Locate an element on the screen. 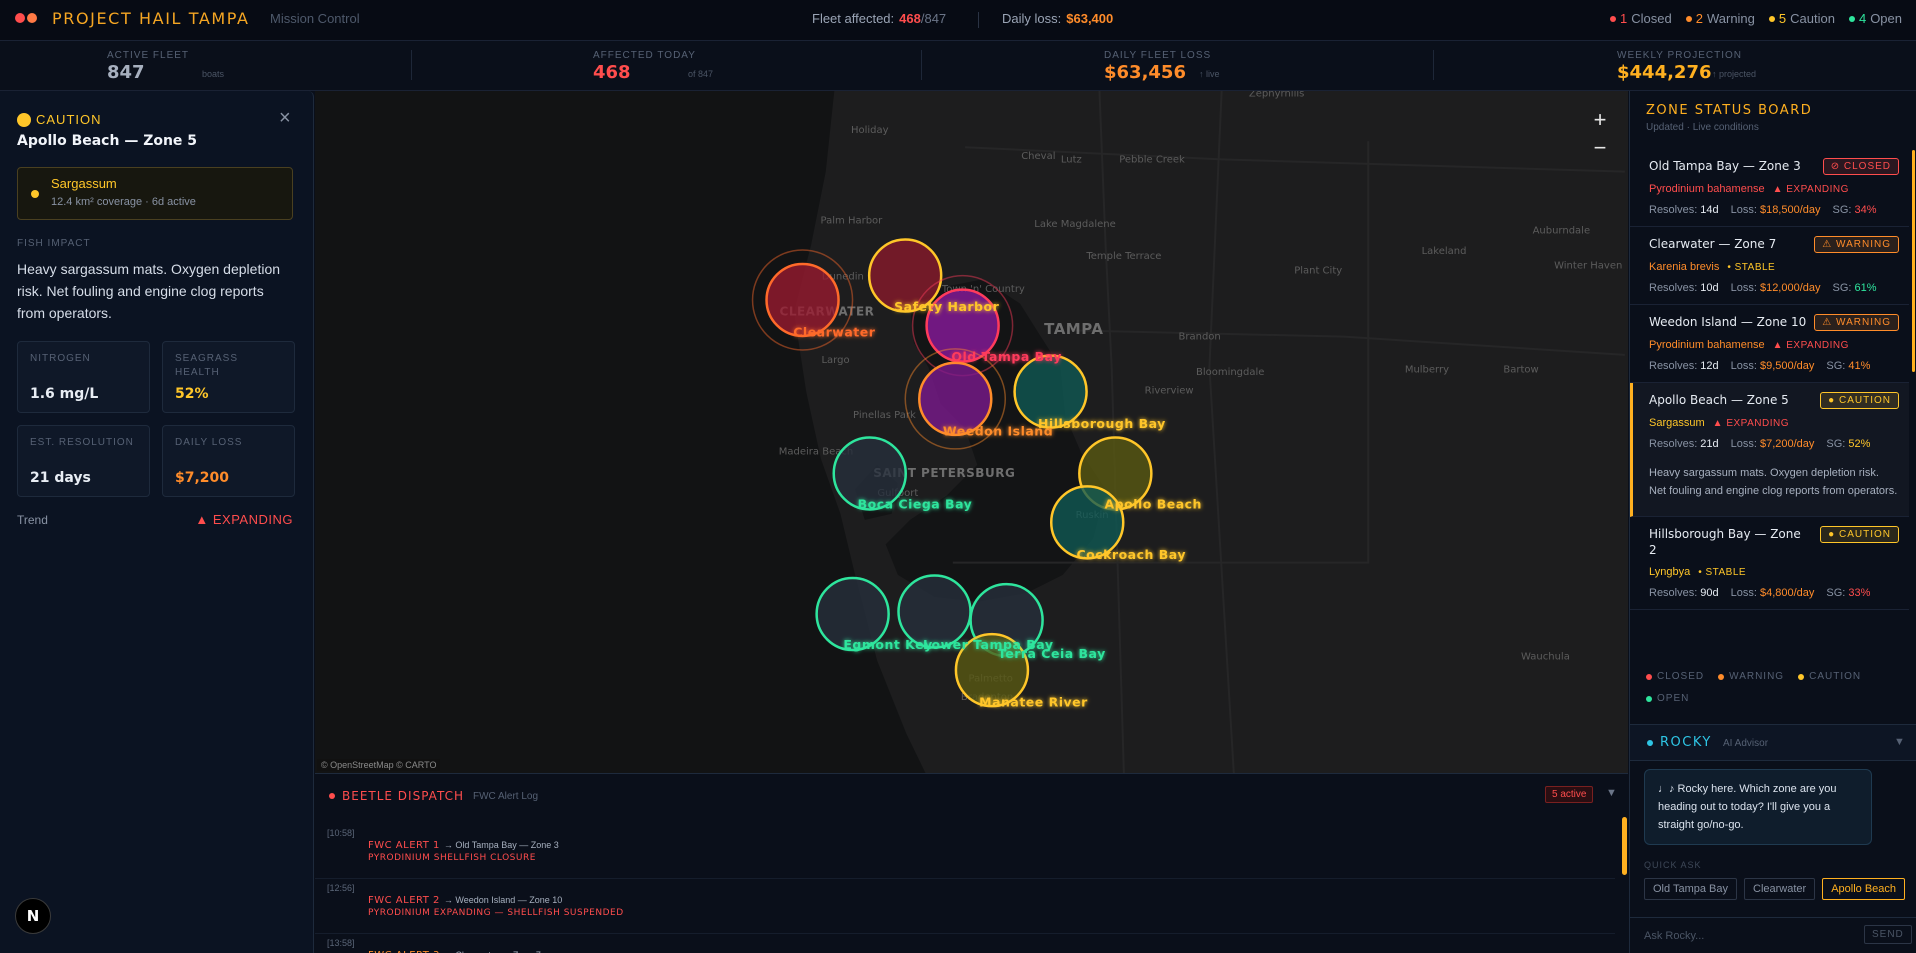 The image size is (1916, 953). loss: $7,200/day is located at coordinates (1787, 444).